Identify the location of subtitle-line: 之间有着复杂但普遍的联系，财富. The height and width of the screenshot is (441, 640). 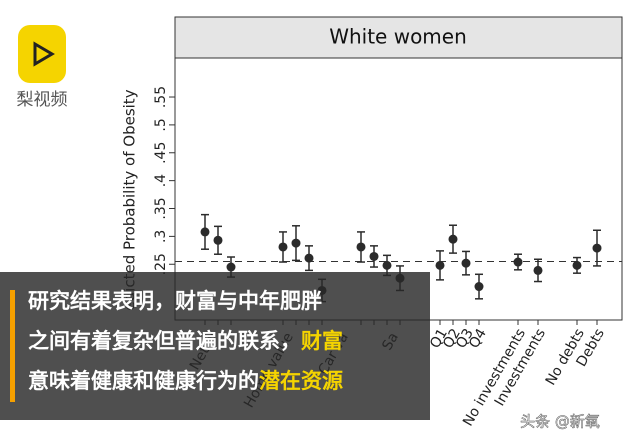
(185, 341).